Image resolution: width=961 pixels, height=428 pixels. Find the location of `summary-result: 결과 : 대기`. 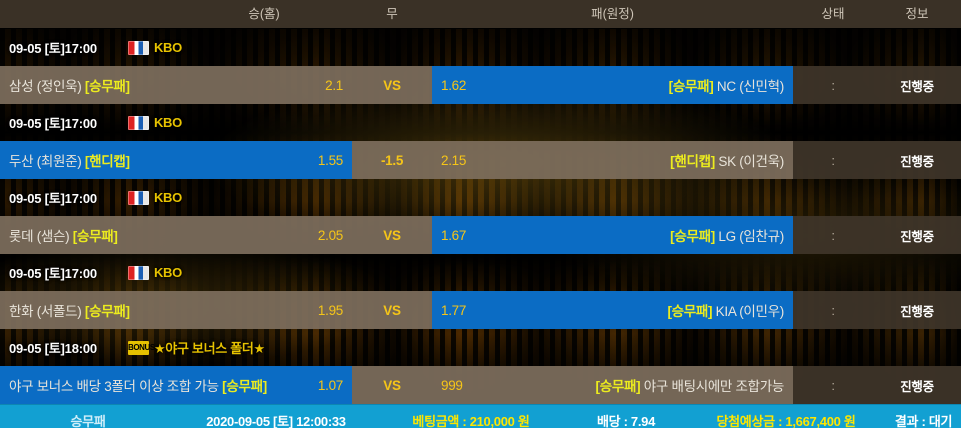

summary-result: 결과 : 대기 is located at coordinates (923, 420).